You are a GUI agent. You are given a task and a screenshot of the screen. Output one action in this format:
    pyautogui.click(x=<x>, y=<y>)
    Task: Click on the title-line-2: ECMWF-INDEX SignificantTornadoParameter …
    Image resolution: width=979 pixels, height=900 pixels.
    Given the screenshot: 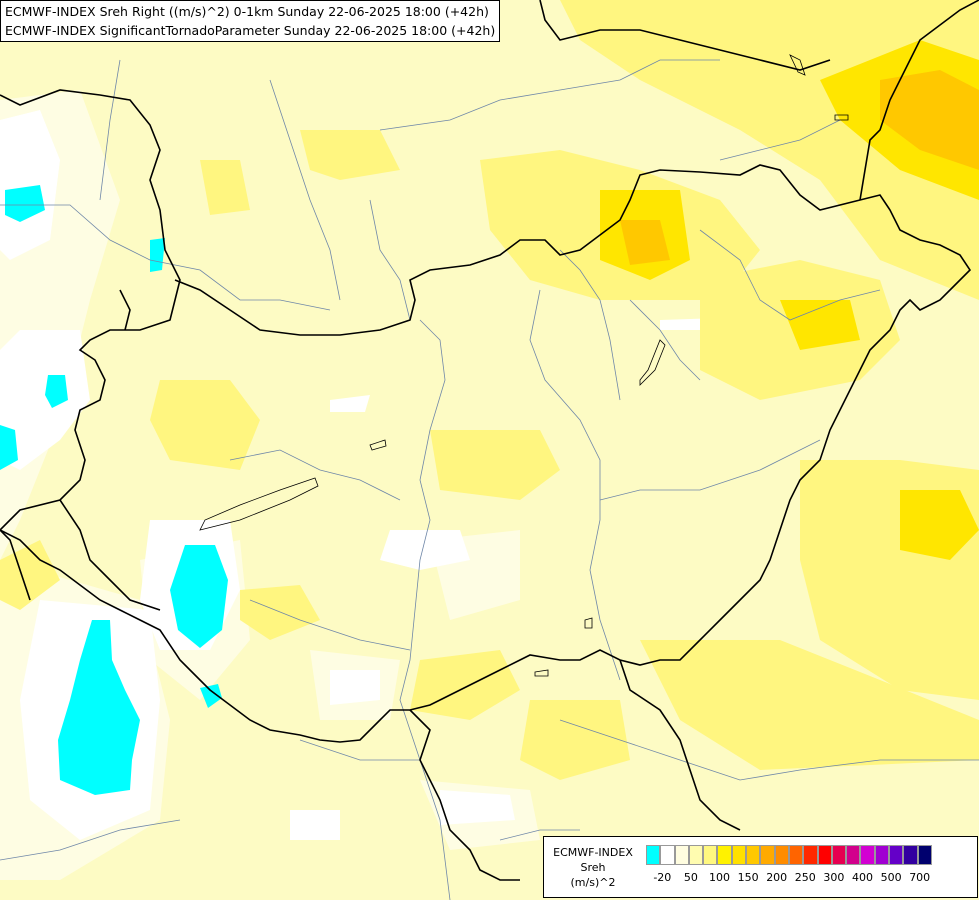 What is the action you would take?
    pyautogui.click(x=250, y=30)
    